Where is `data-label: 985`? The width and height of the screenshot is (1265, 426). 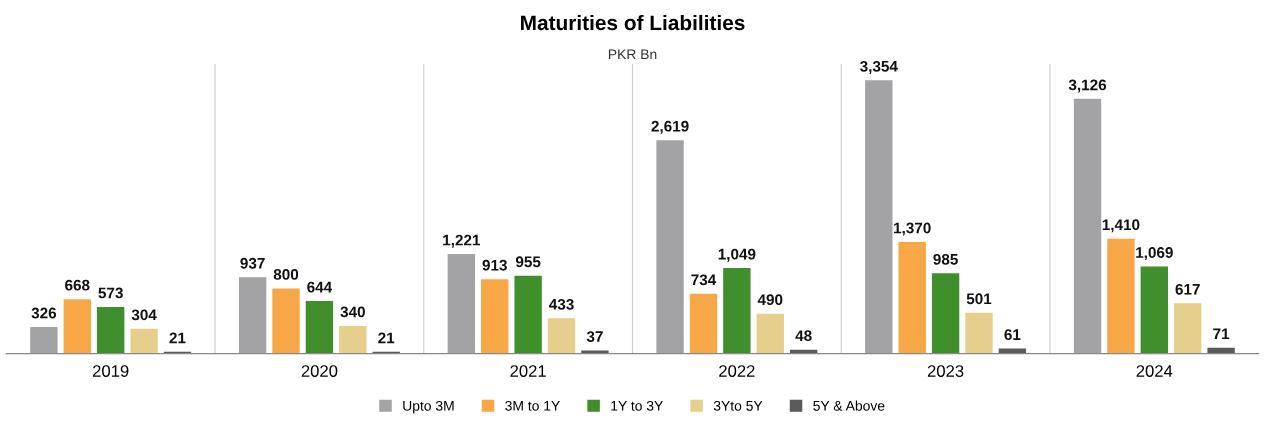
data-label: 985 is located at coordinates (945, 259).